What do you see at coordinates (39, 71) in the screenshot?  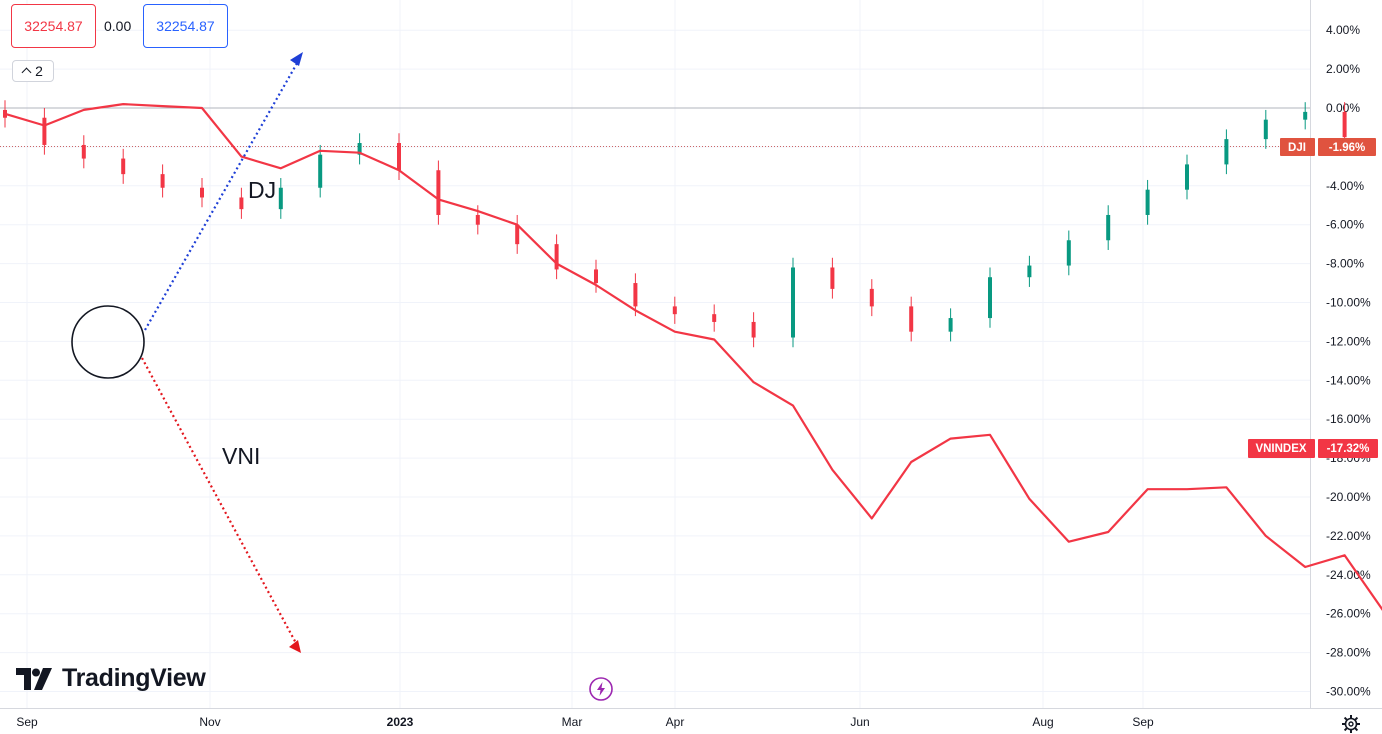 I see `legend-count: 2` at bounding box center [39, 71].